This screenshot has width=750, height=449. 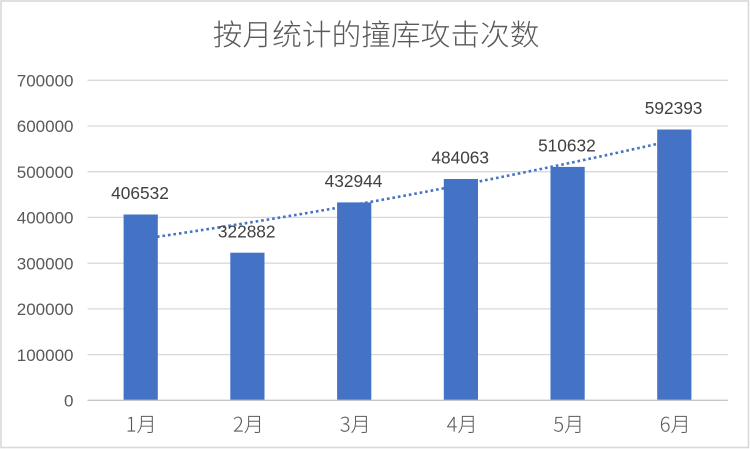 I want to click on svg-text: 322882, so click(x=247, y=231).